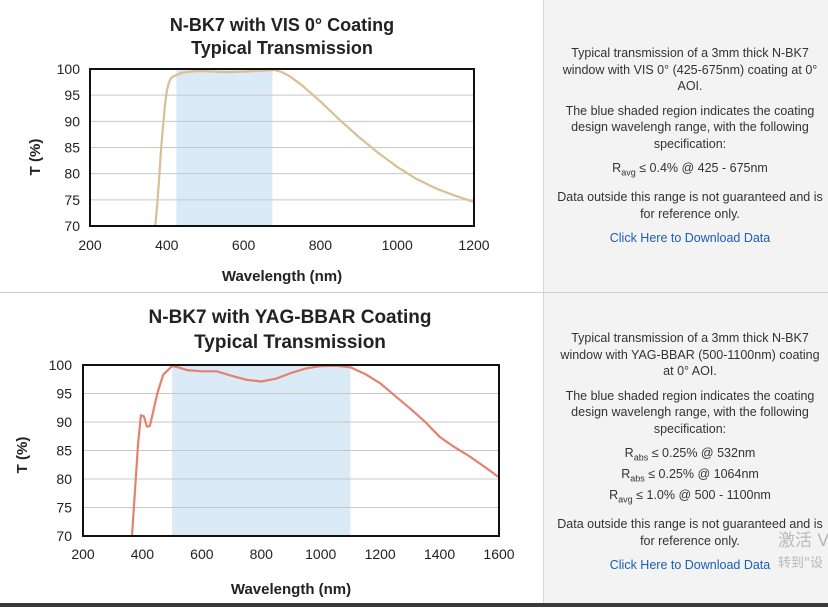  Describe the element at coordinates (703, 453) in the screenshot. I see `spec-value: ≤ 0.25% @ 532nm` at that location.